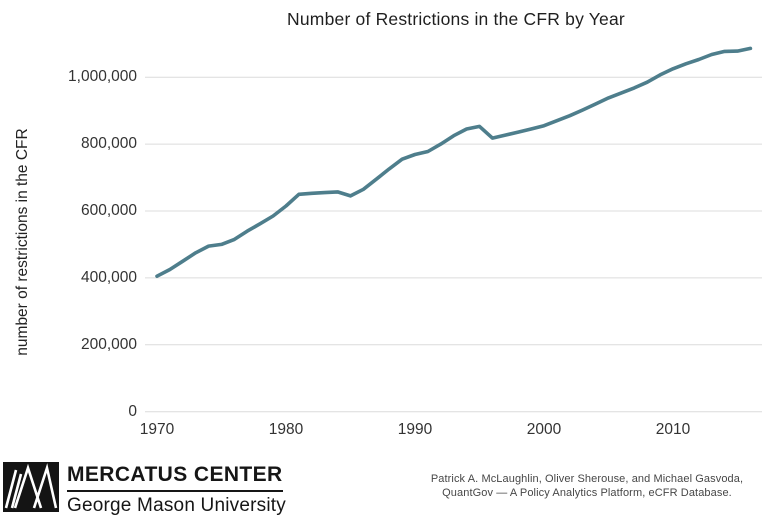 This screenshot has width=768, height=518. I want to click on y-tick-label: 600,000, so click(108, 210).